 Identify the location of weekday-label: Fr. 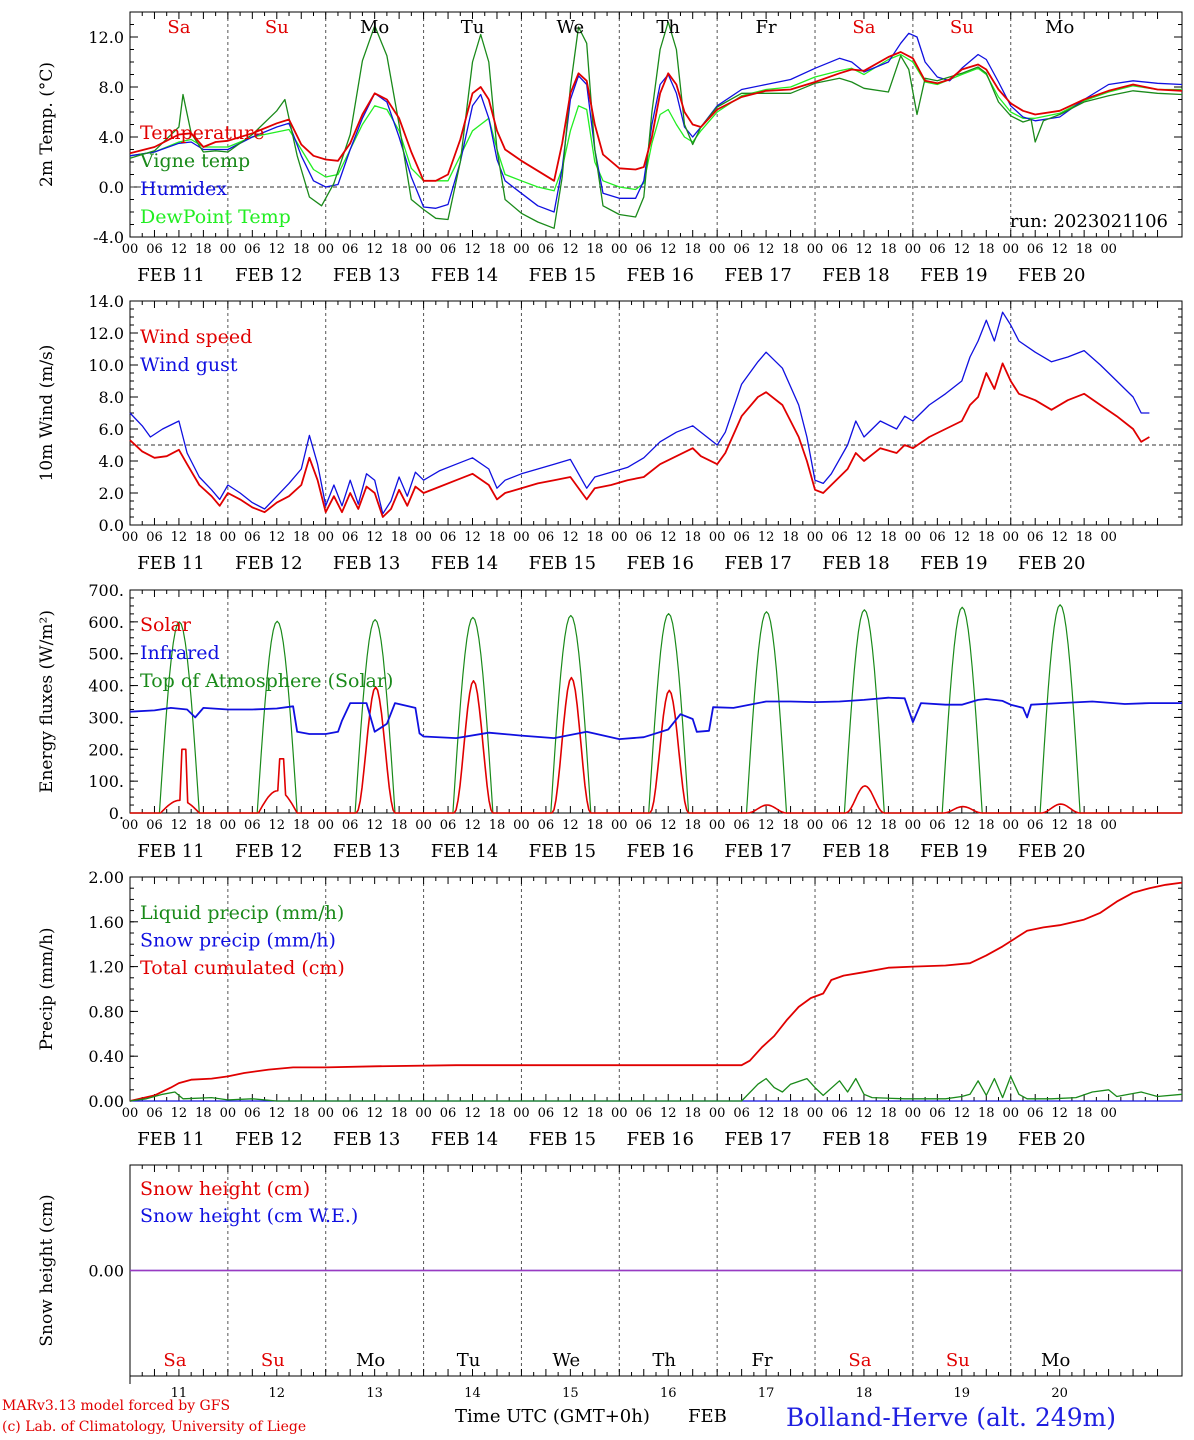
(766, 27).